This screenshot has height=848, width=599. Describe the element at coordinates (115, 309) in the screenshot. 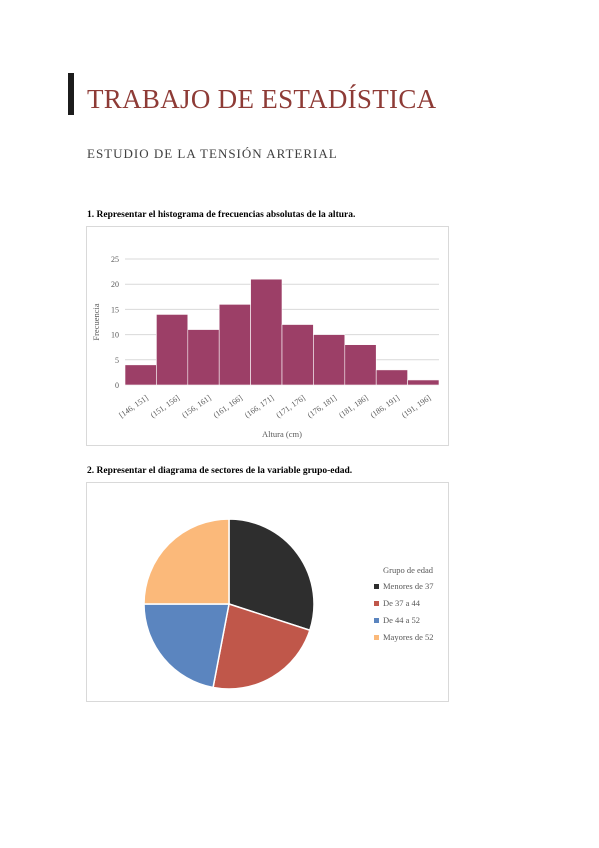

I see `y-tick-label: 15` at that location.